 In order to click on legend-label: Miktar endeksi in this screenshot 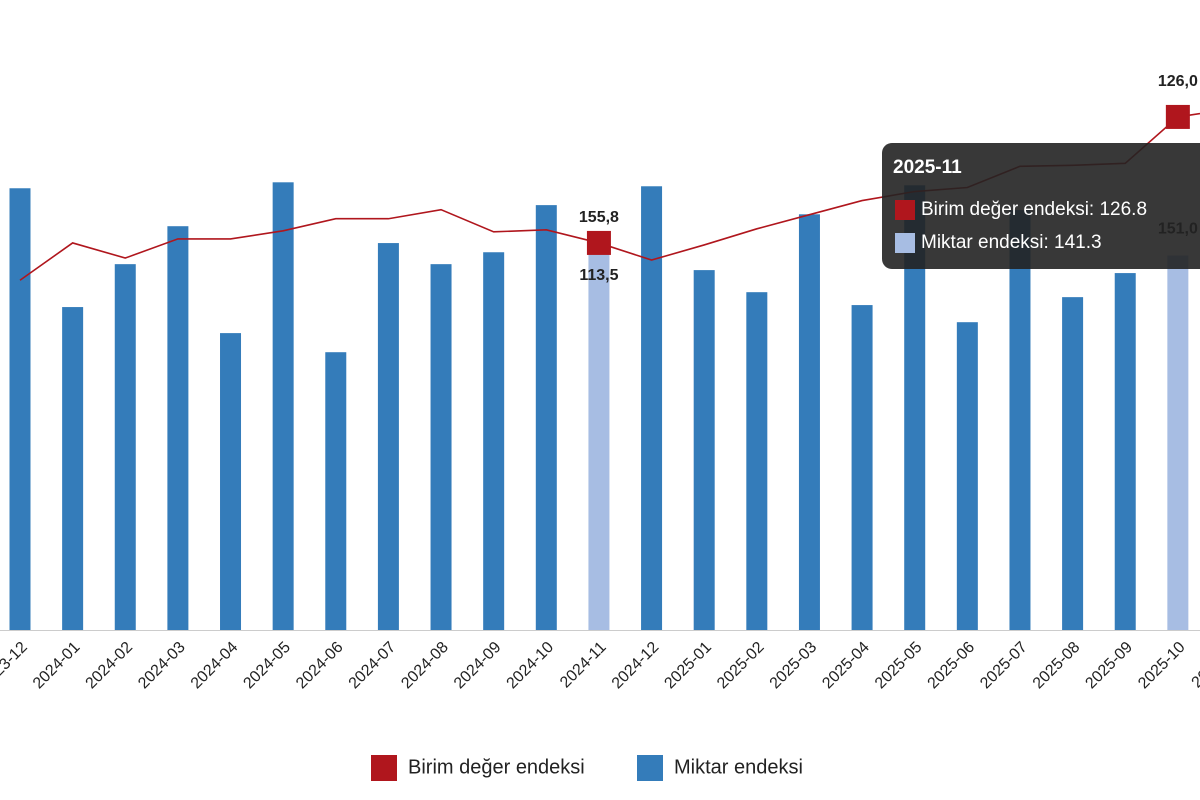, I will do `click(738, 767)`.